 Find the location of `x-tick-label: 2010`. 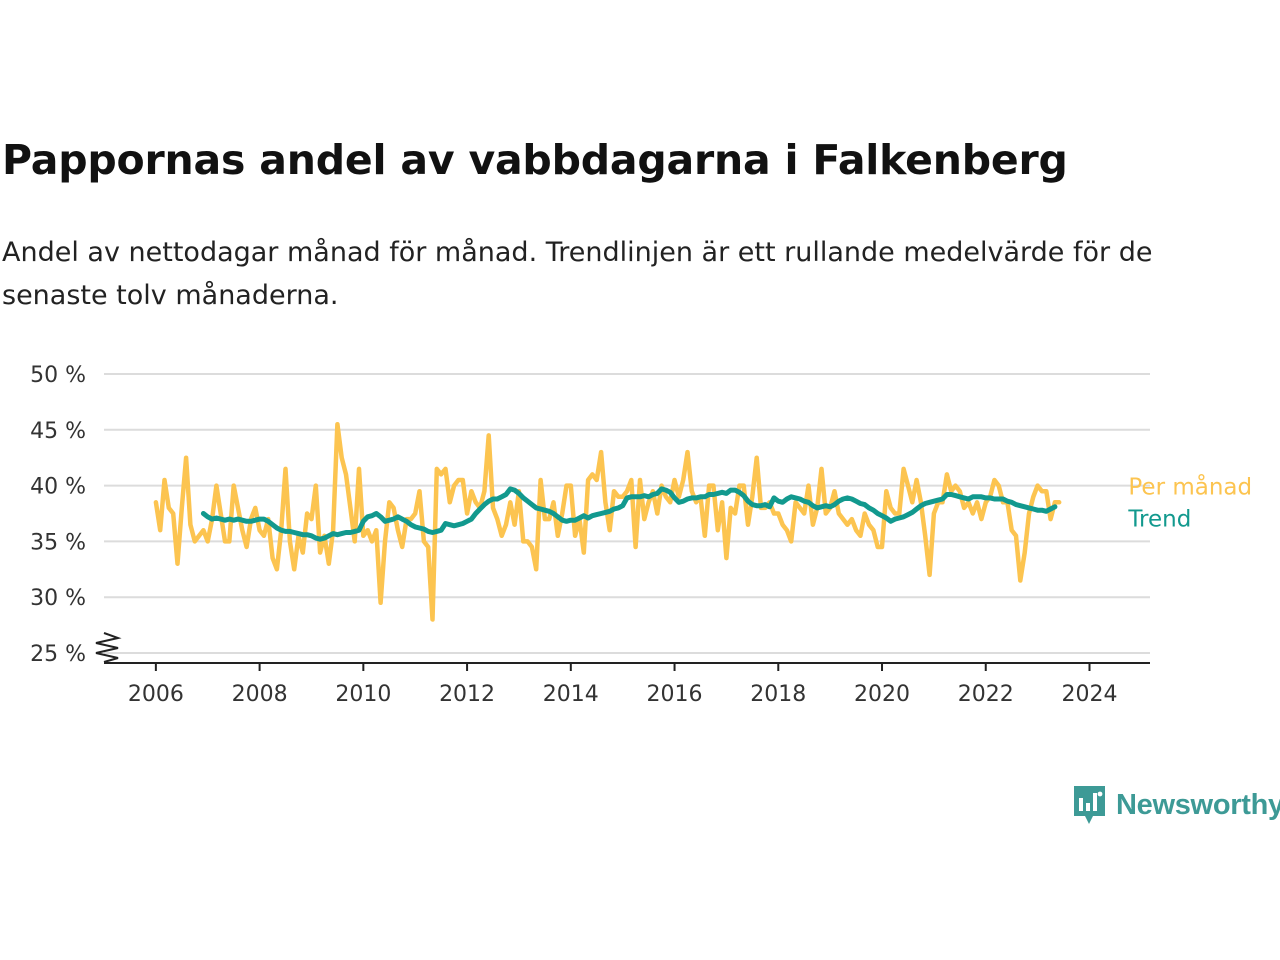

x-tick-label: 2010 is located at coordinates (363, 694).